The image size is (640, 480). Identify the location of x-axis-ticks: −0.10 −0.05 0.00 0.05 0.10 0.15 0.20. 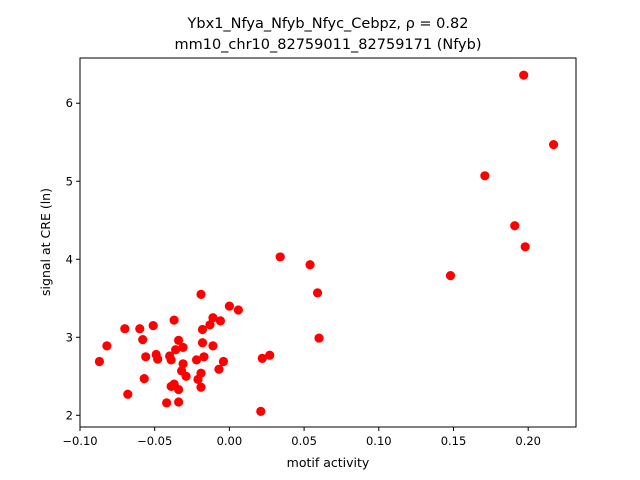
(301, 437).